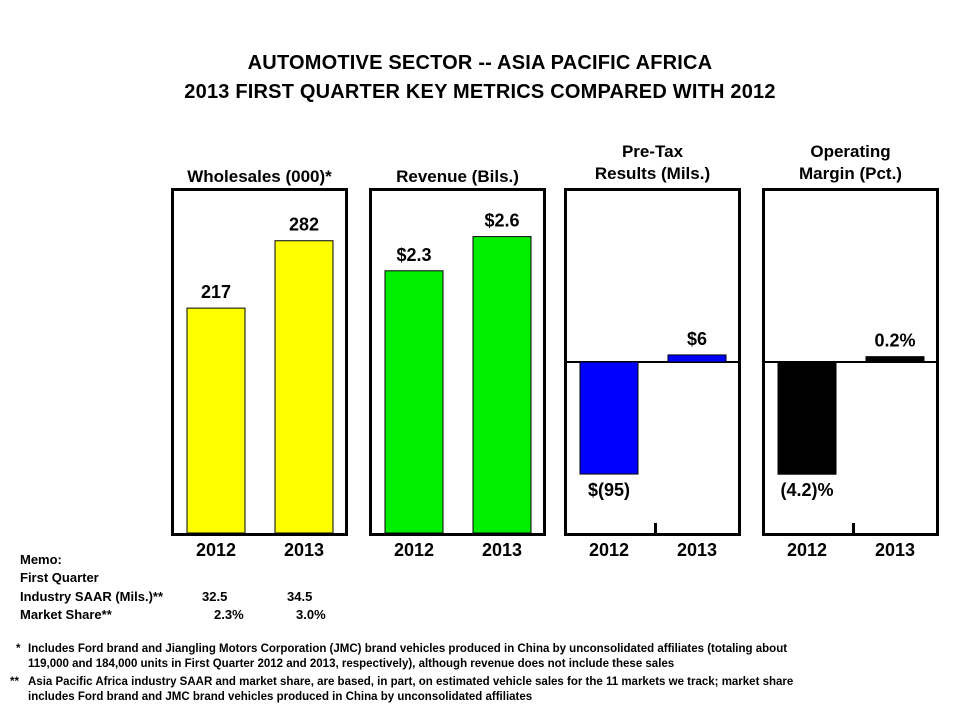  Describe the element at coordinates (609, 550) in the screenshot. I see `pretax-category-2012: 2012` at that location.